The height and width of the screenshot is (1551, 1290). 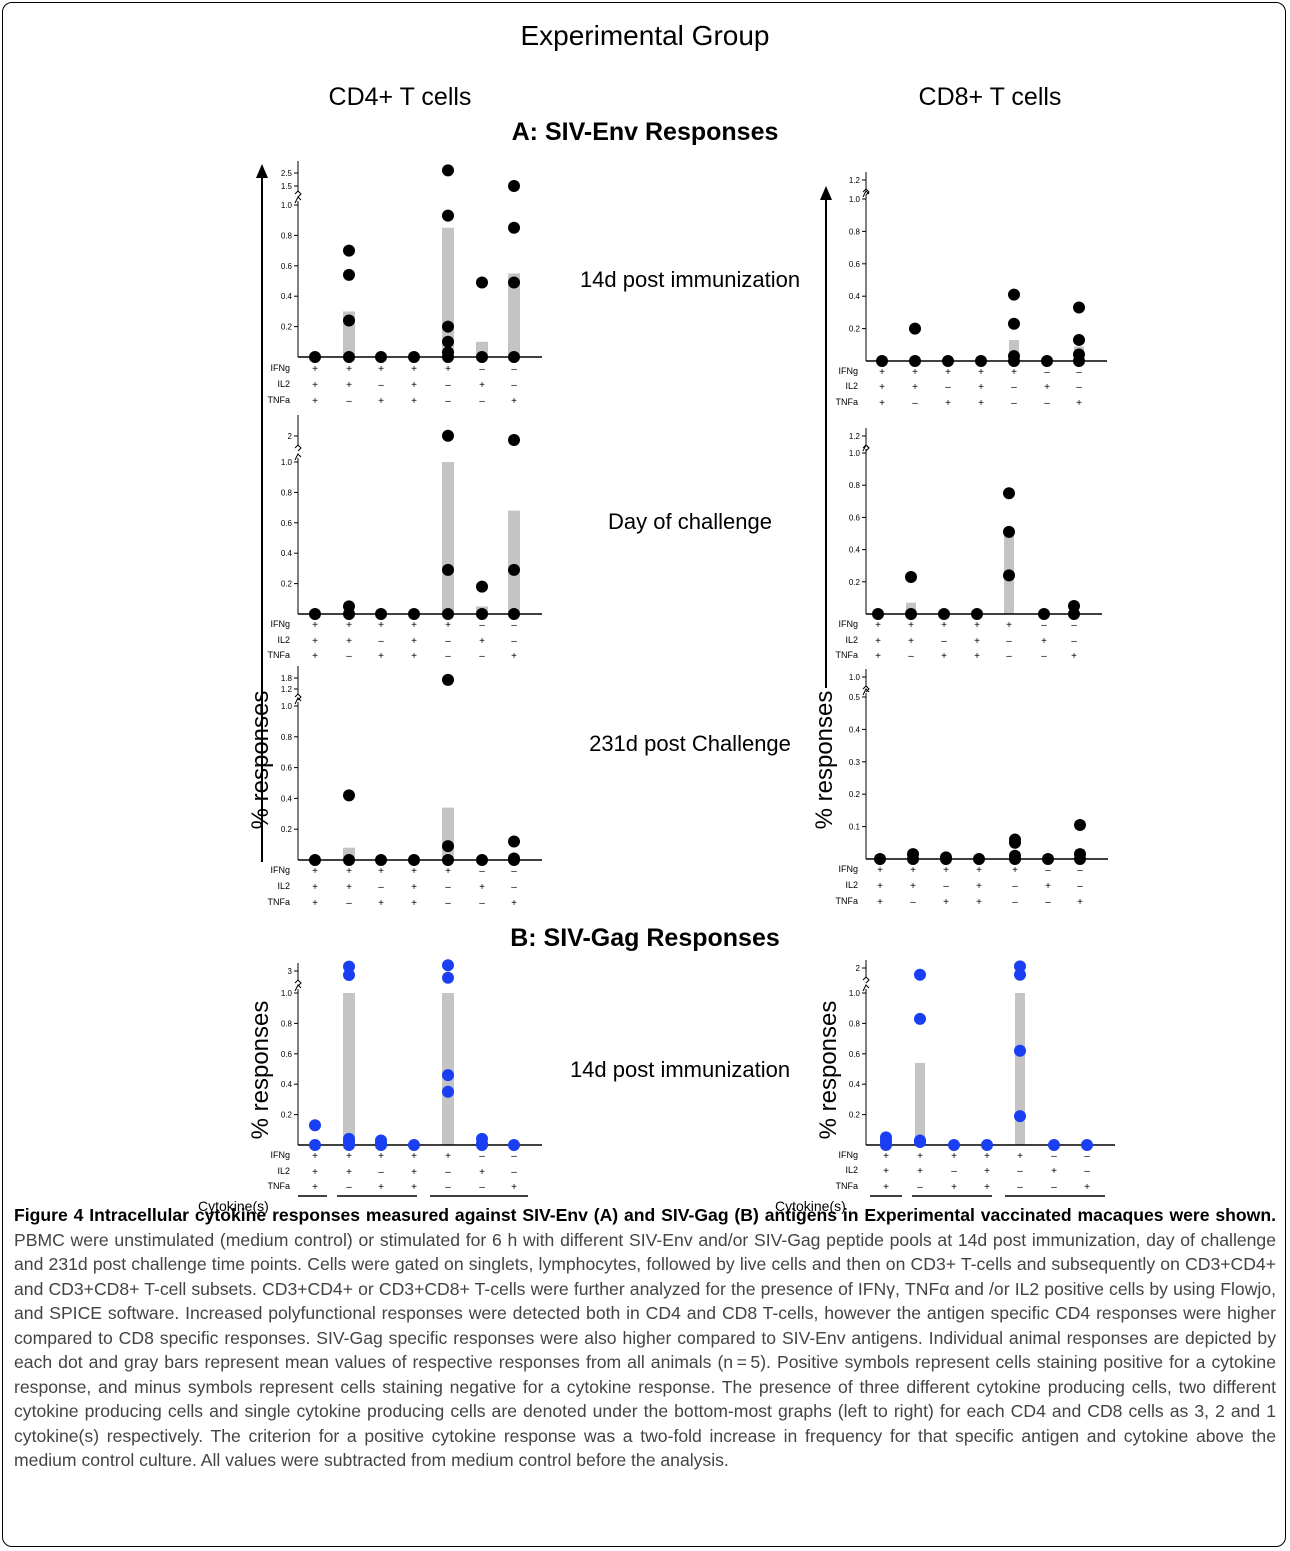 What do you see at coordinates (414, 385) in the screenshot?
I see `panel-1-sign-4-2: +` at bounding box center [414, 385].